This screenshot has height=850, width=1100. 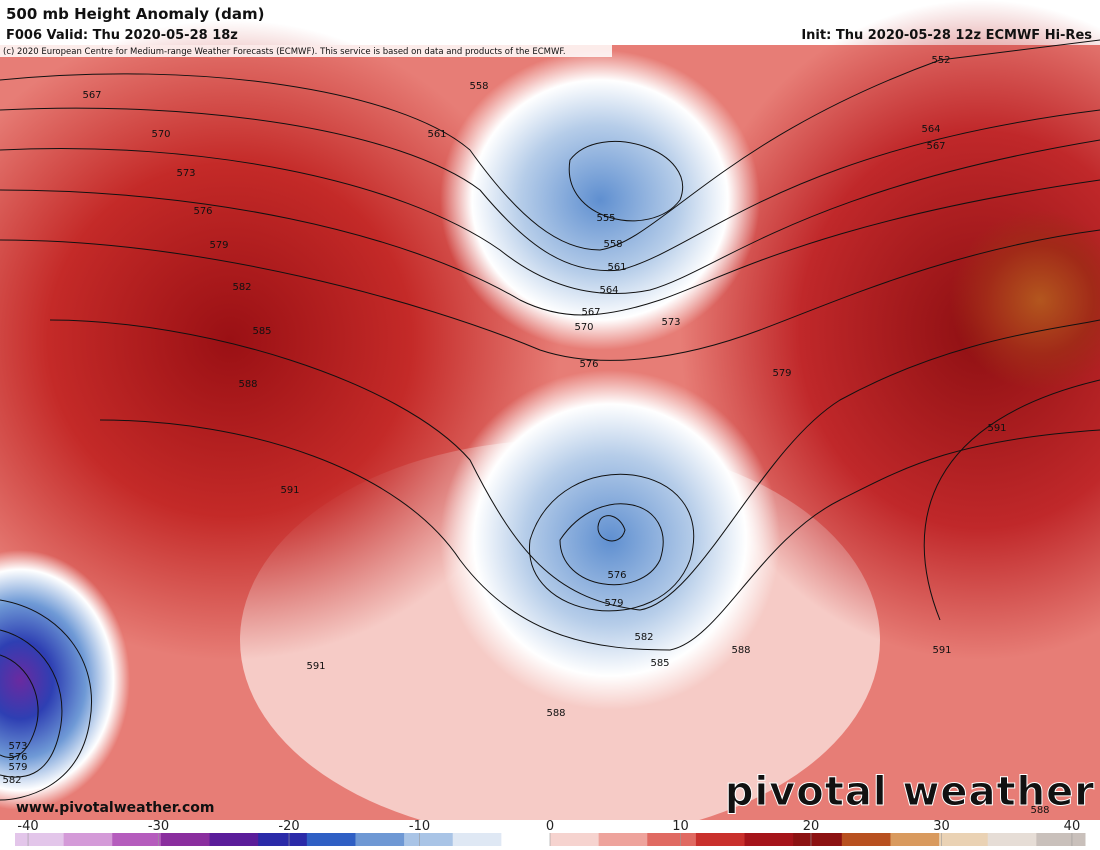 I want to click on colorbar-tick-label: 20, so click(x=811, y=826).